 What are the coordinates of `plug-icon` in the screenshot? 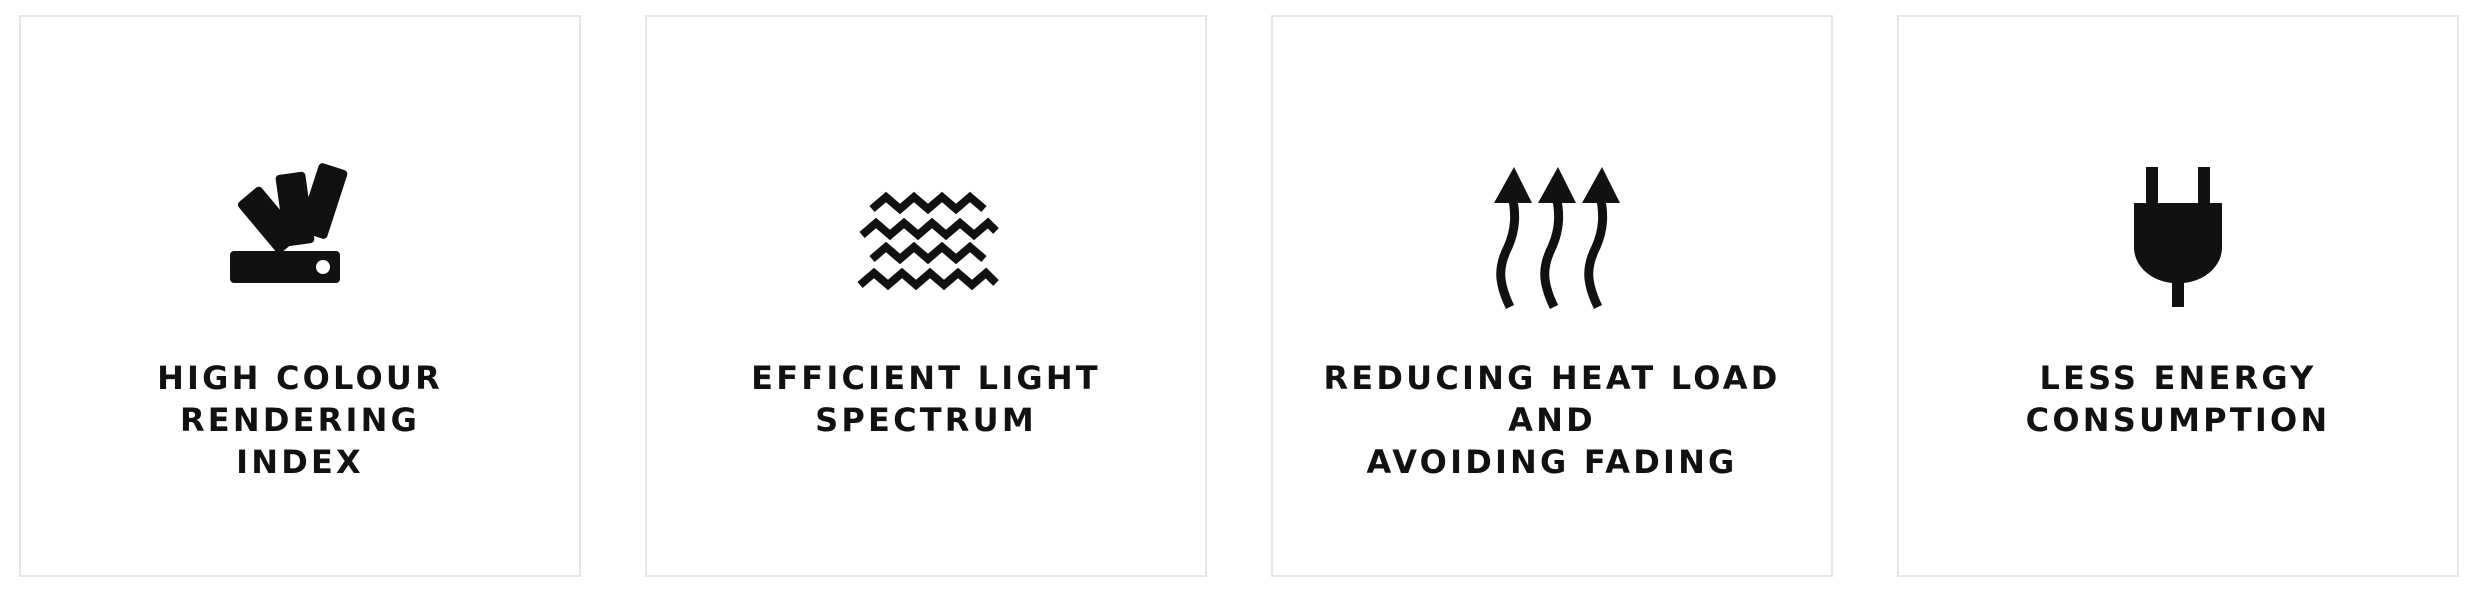 It's located at (2178, 237).